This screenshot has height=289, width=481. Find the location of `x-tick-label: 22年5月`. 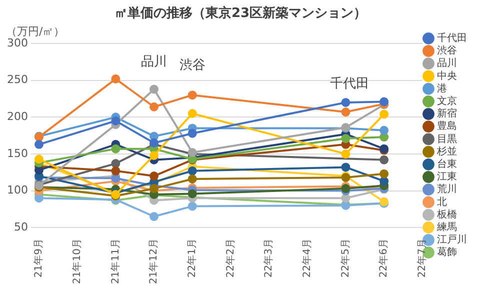

x-tick-label: 22年5月 is located at coordinates (345, 258).